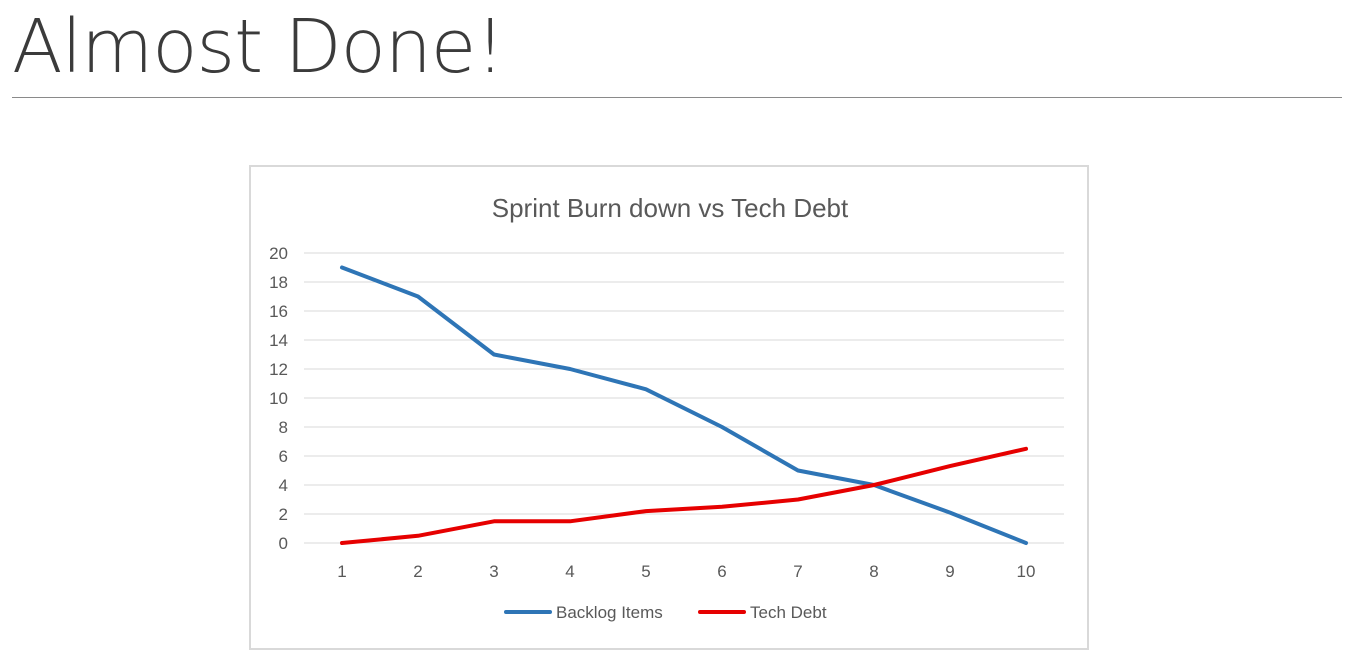 The width and height of the screenshot is (1356, 660). I want to click on legend-label: Tech Debt, so click(788, 612).